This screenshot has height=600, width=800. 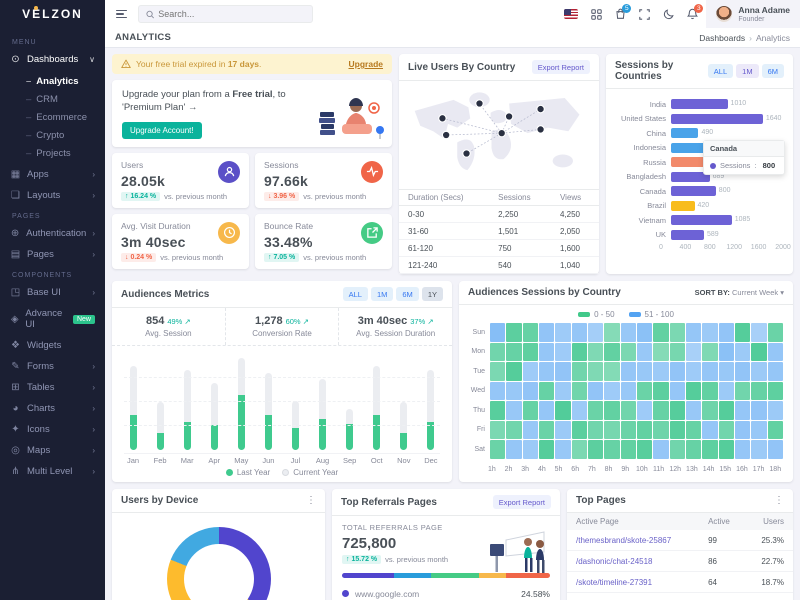 What do you see at coordinates (699, 220) in the screenshot?
I see `bar-row: Vietnam 1085` at bounding box center [699, 220].